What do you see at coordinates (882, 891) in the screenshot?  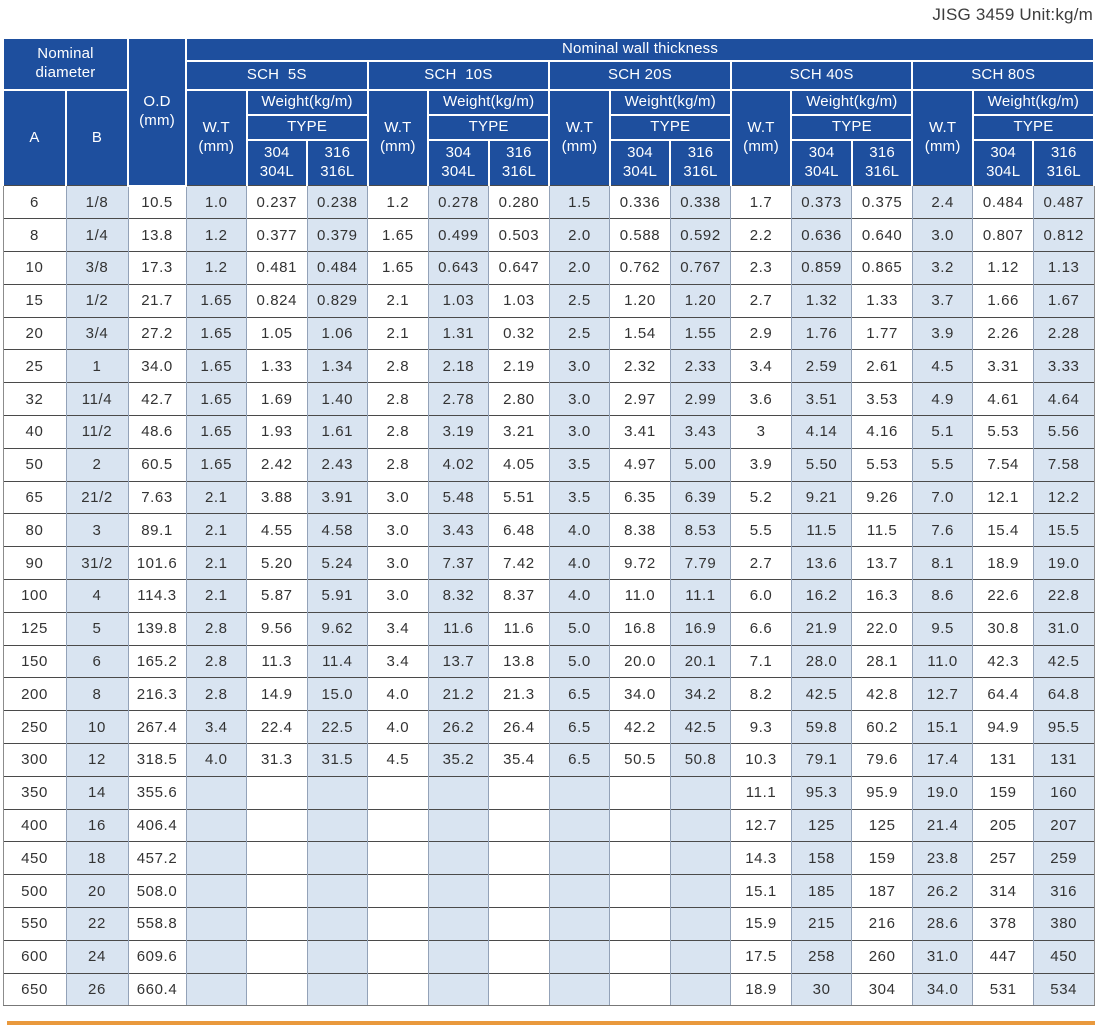 I see `cell: 187` at bounding box center [882, 891].